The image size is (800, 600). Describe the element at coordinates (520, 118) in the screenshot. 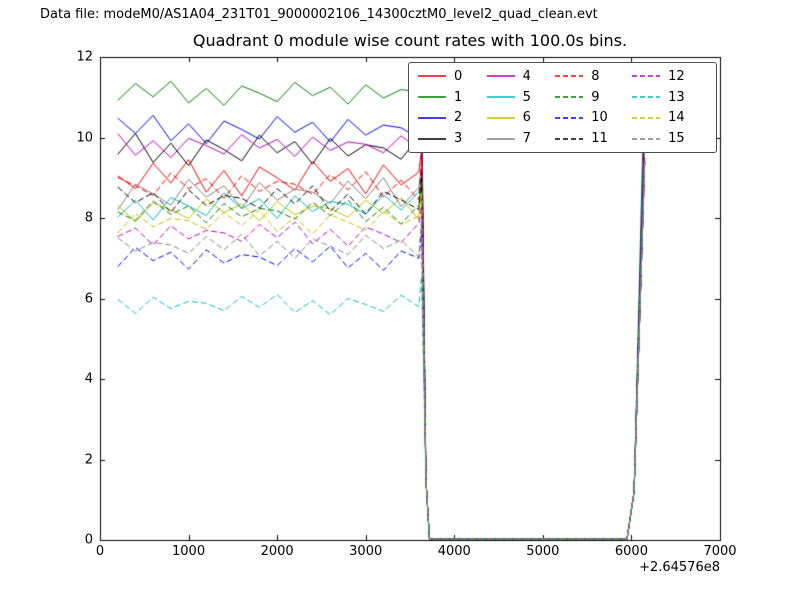

I see `legend-entry: 6` at that location.